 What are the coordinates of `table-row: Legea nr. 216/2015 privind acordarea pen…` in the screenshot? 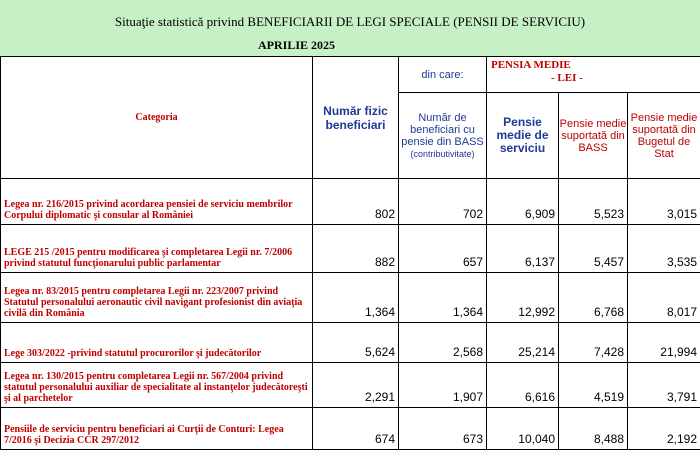 It's located at (350, 202).